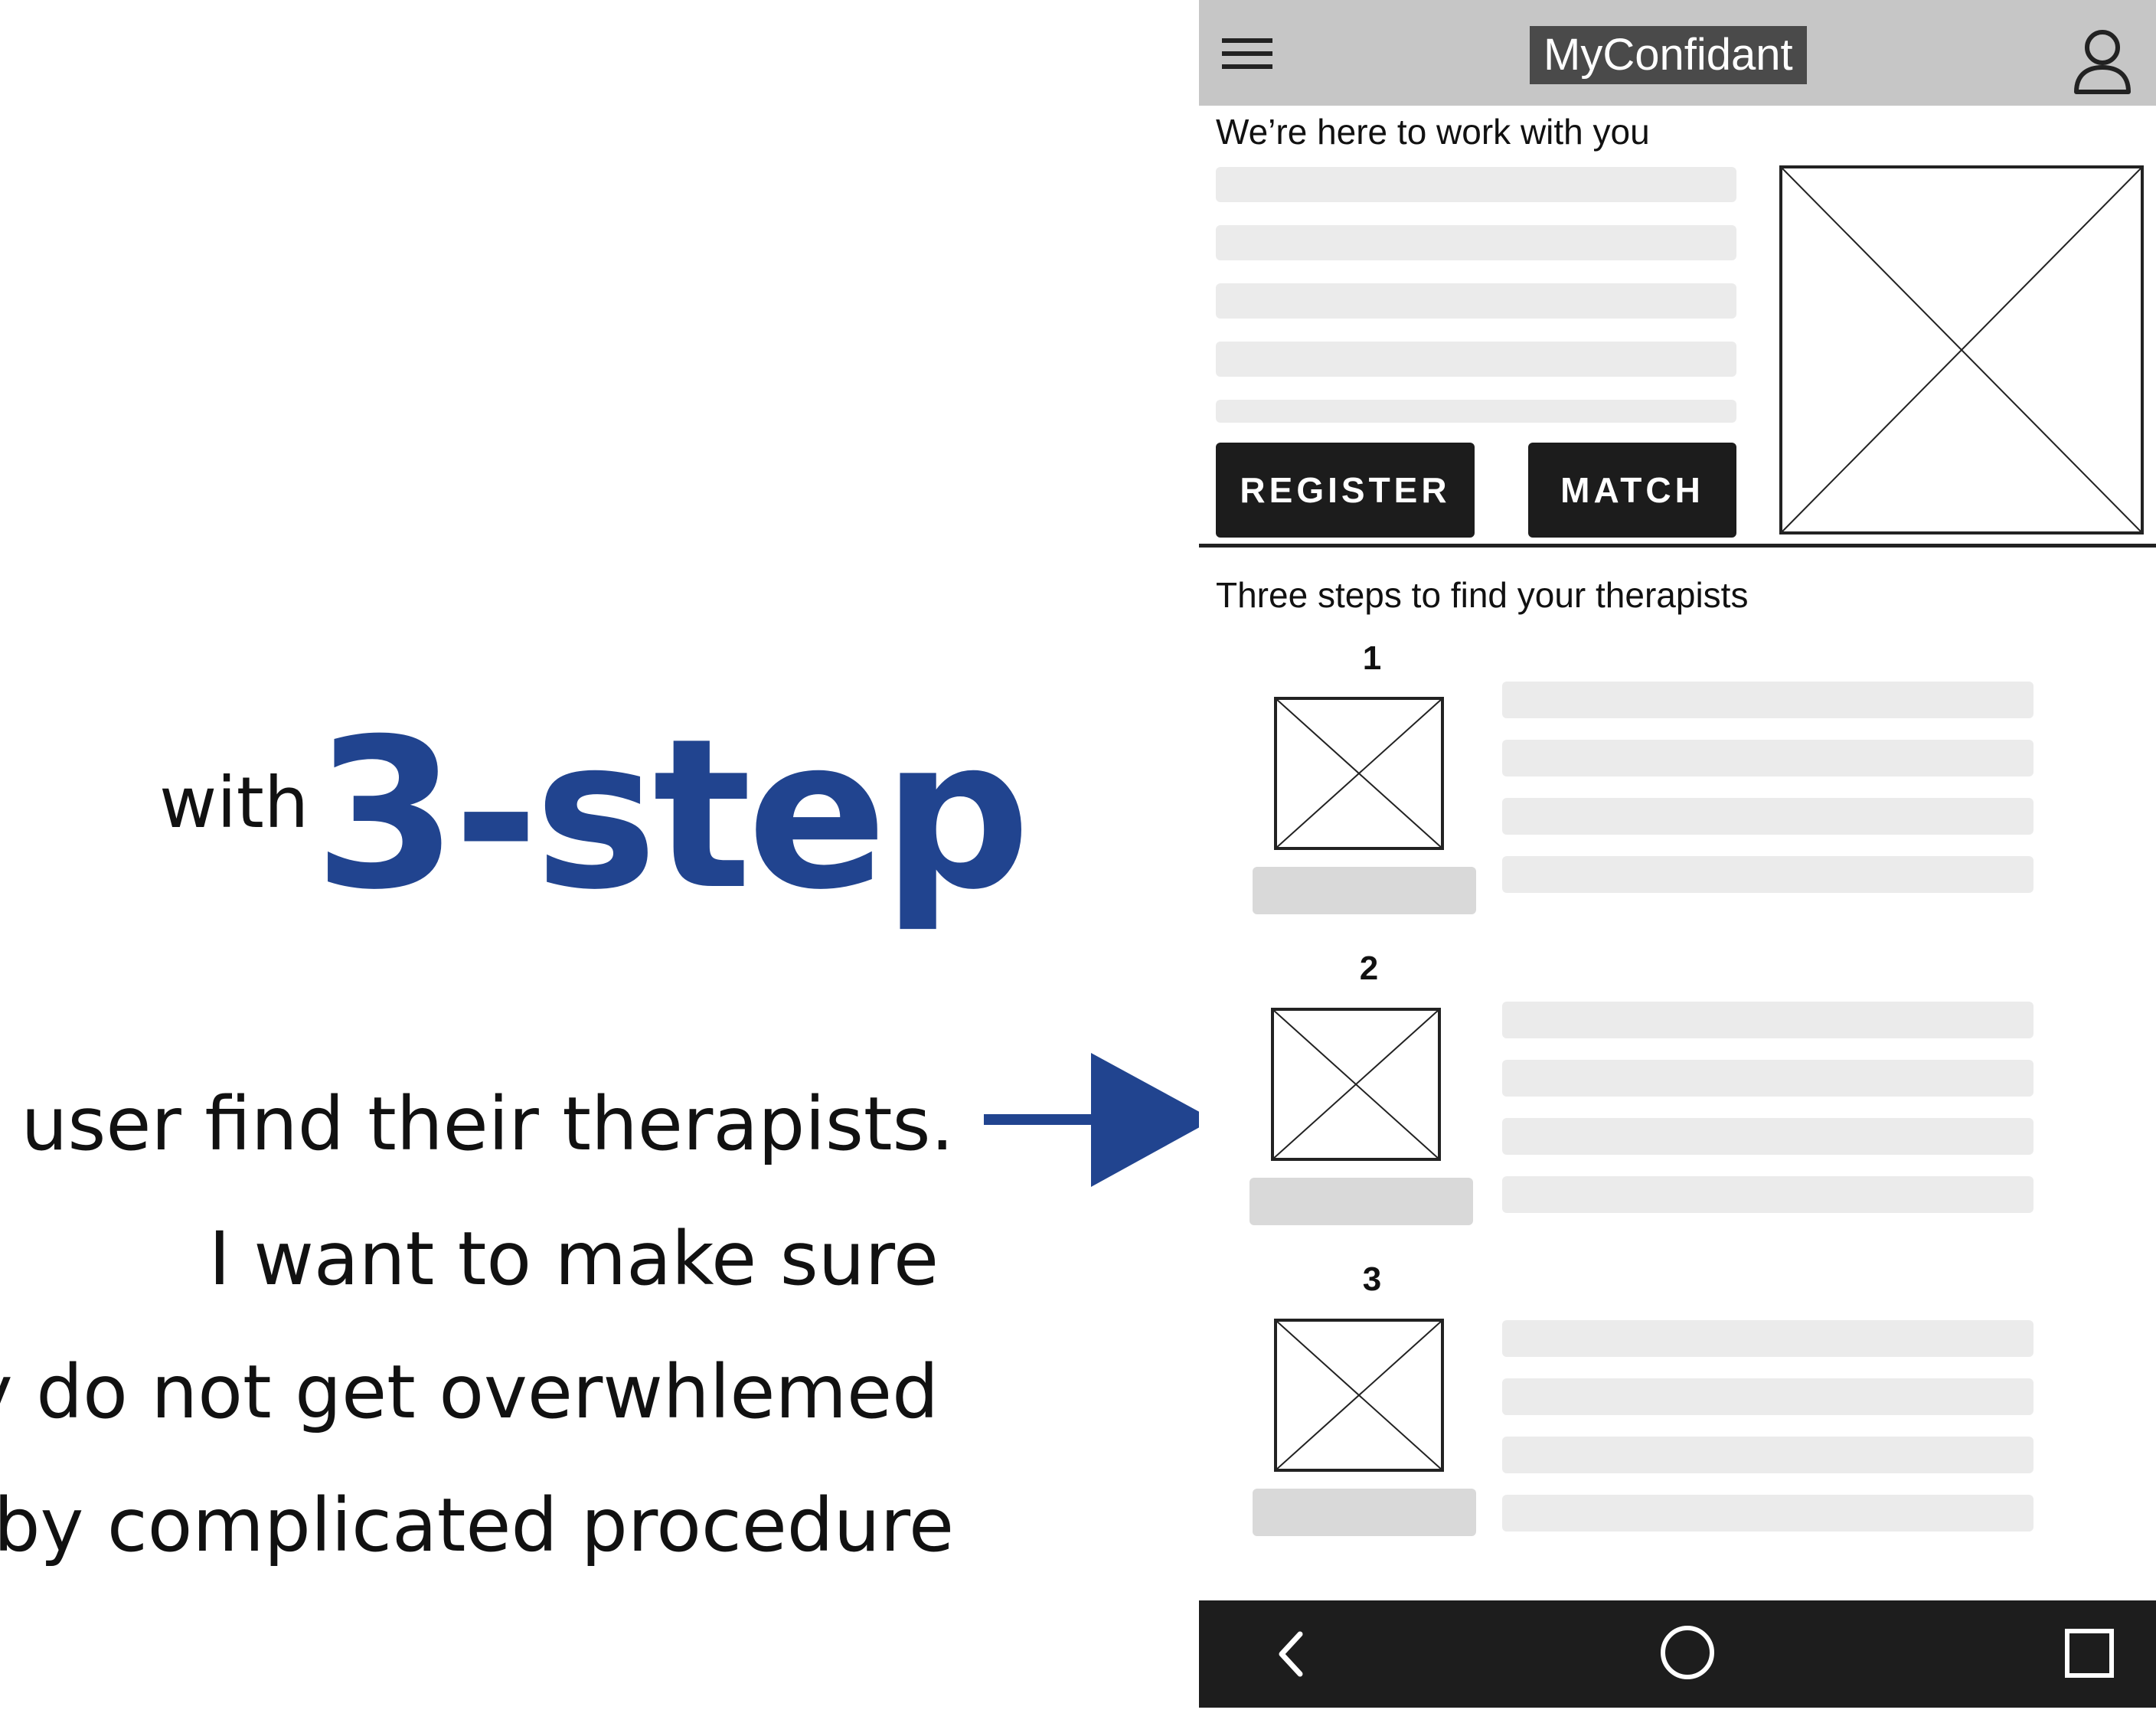  Describe the element at coordinates (1482, 595) in the screenshot. I see `steps-title: Three steps to find your therapists` at that location.